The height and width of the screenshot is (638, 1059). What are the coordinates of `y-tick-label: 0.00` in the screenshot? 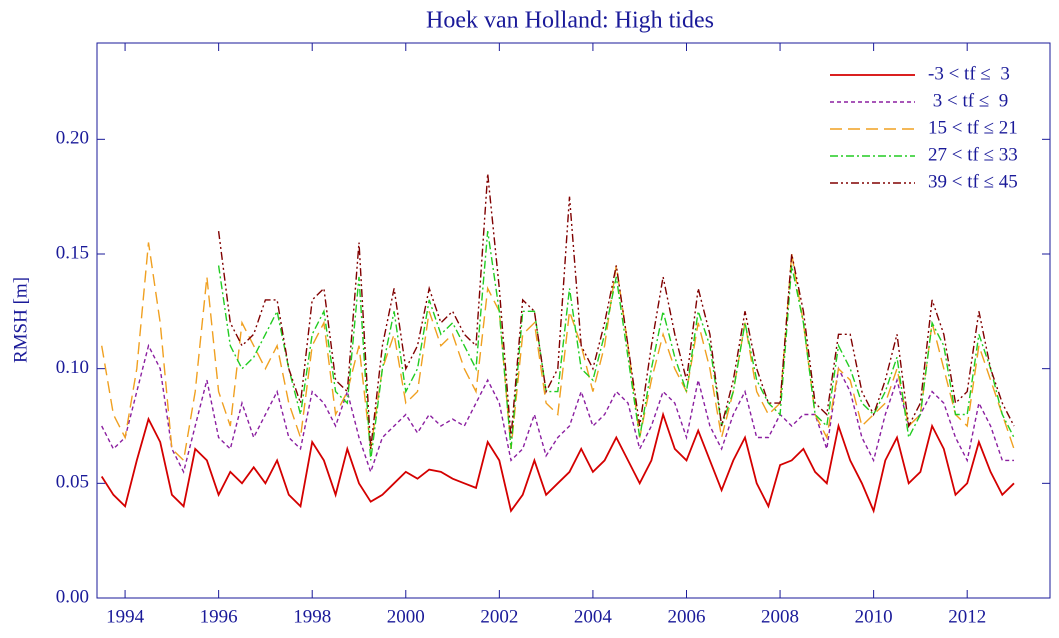 It's located at (72, 596).